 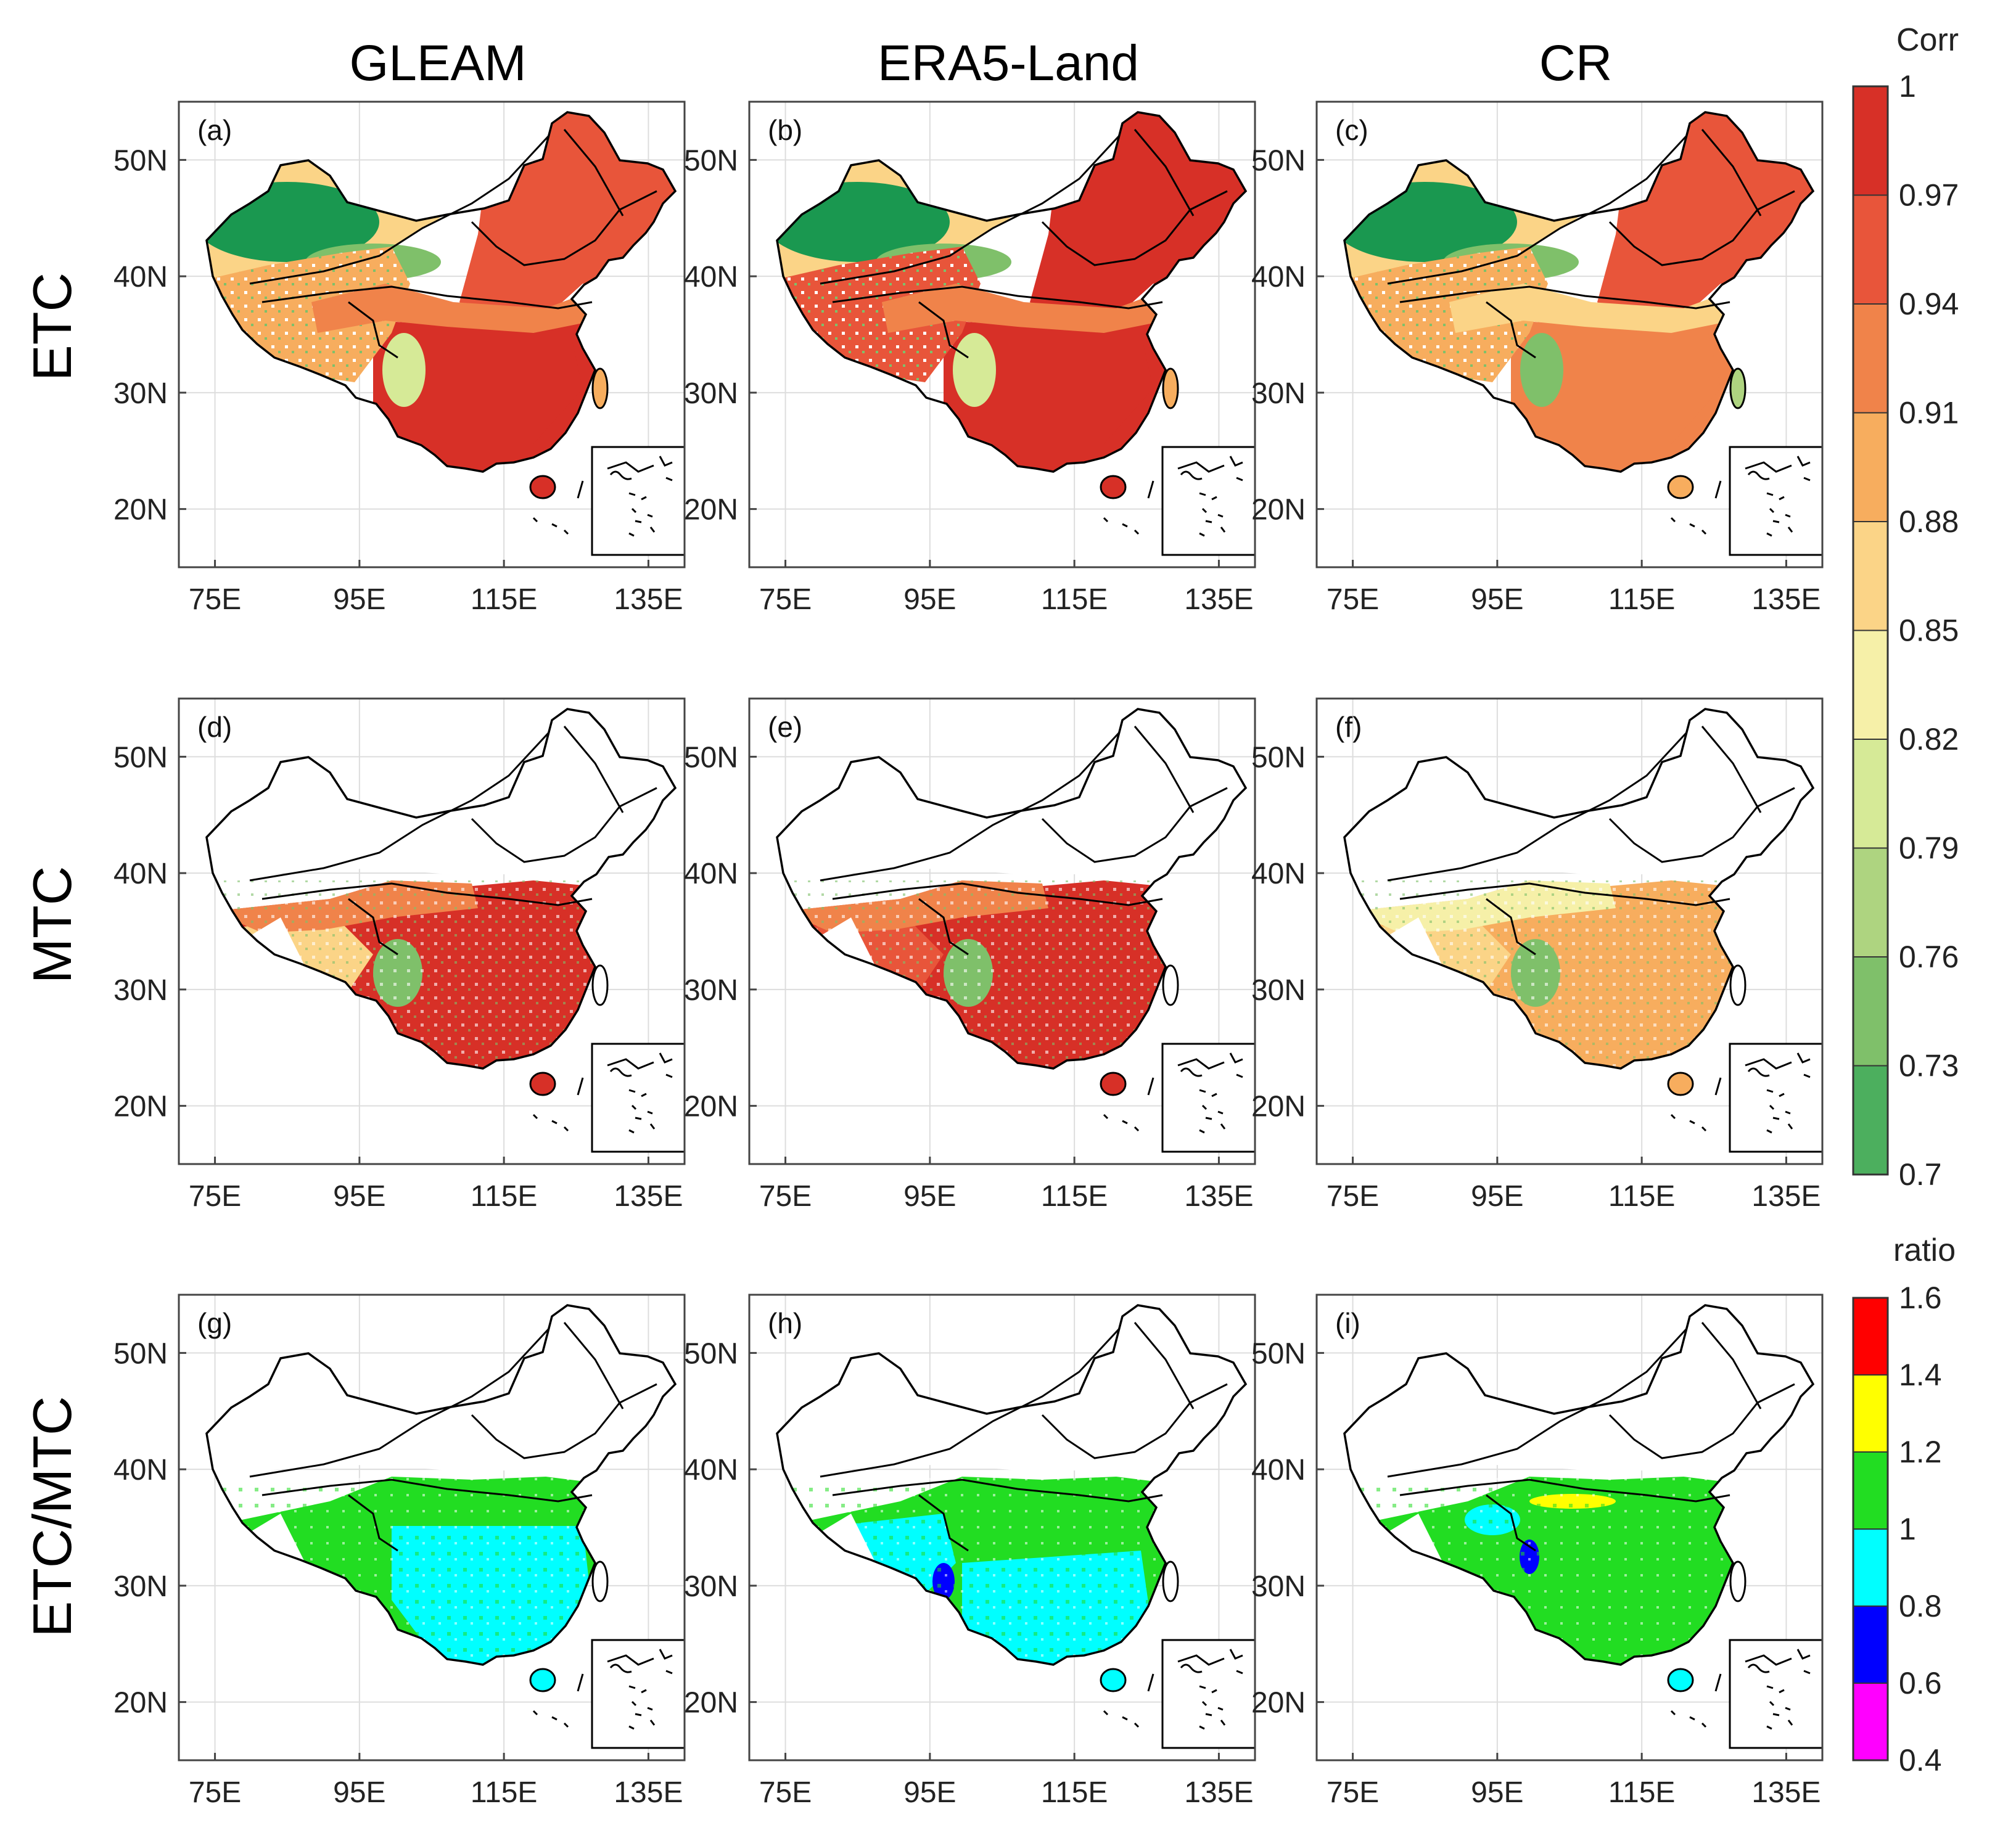 I want to click on corr-swatch, so click(x=1870, y=903).